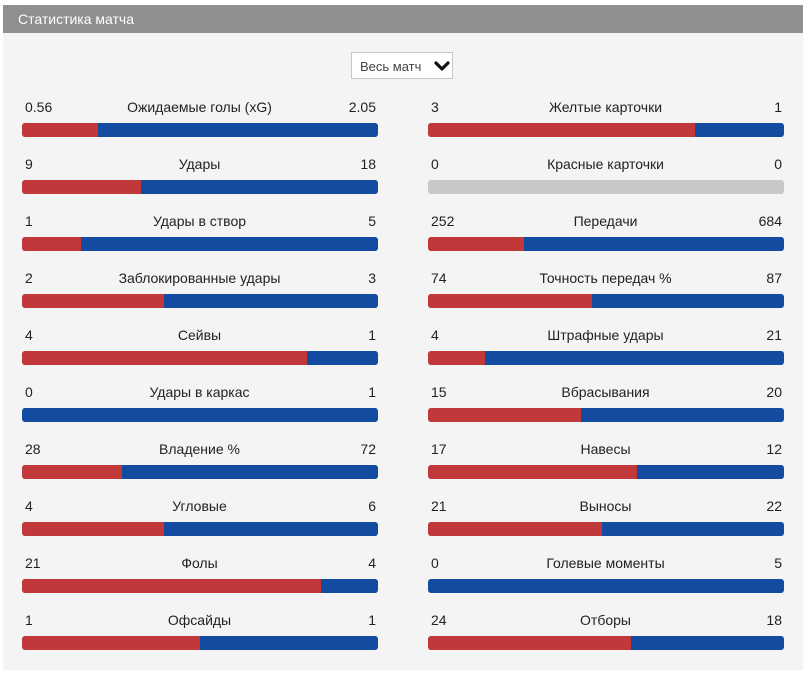 The width and height of the screenshot is (807, 675). I want to click on stat-row-saves: 4 Сейвы 1, so click(199, 355).